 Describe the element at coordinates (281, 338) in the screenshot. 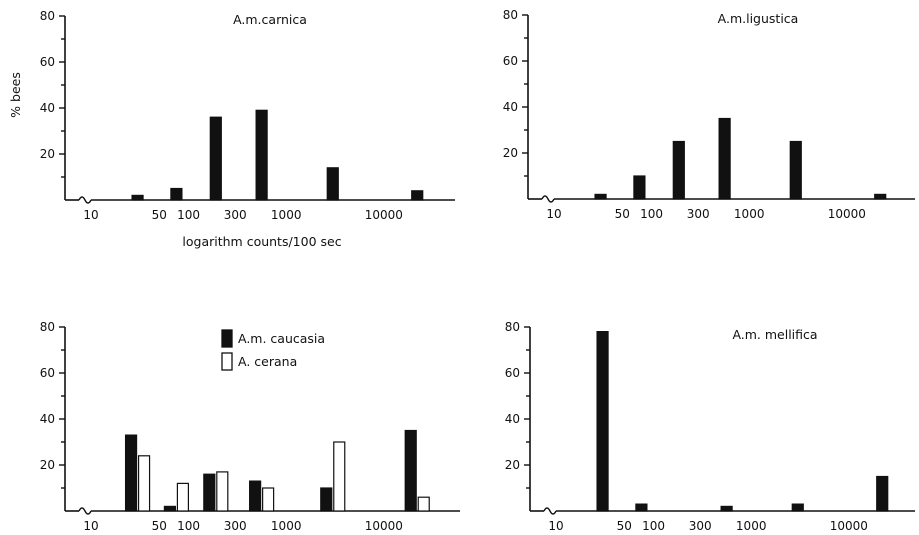

I see `legend-label: A.m. caucasia` at that location.